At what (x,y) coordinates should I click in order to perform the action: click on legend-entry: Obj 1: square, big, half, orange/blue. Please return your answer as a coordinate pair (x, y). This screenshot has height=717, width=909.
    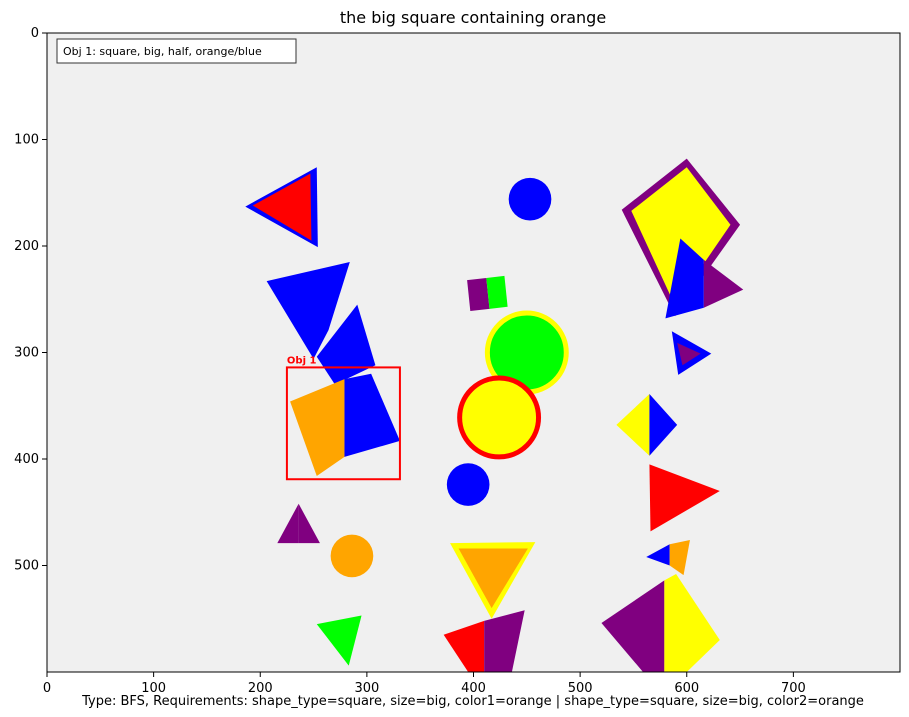
    Looking at the image, I should click on (162, 51).